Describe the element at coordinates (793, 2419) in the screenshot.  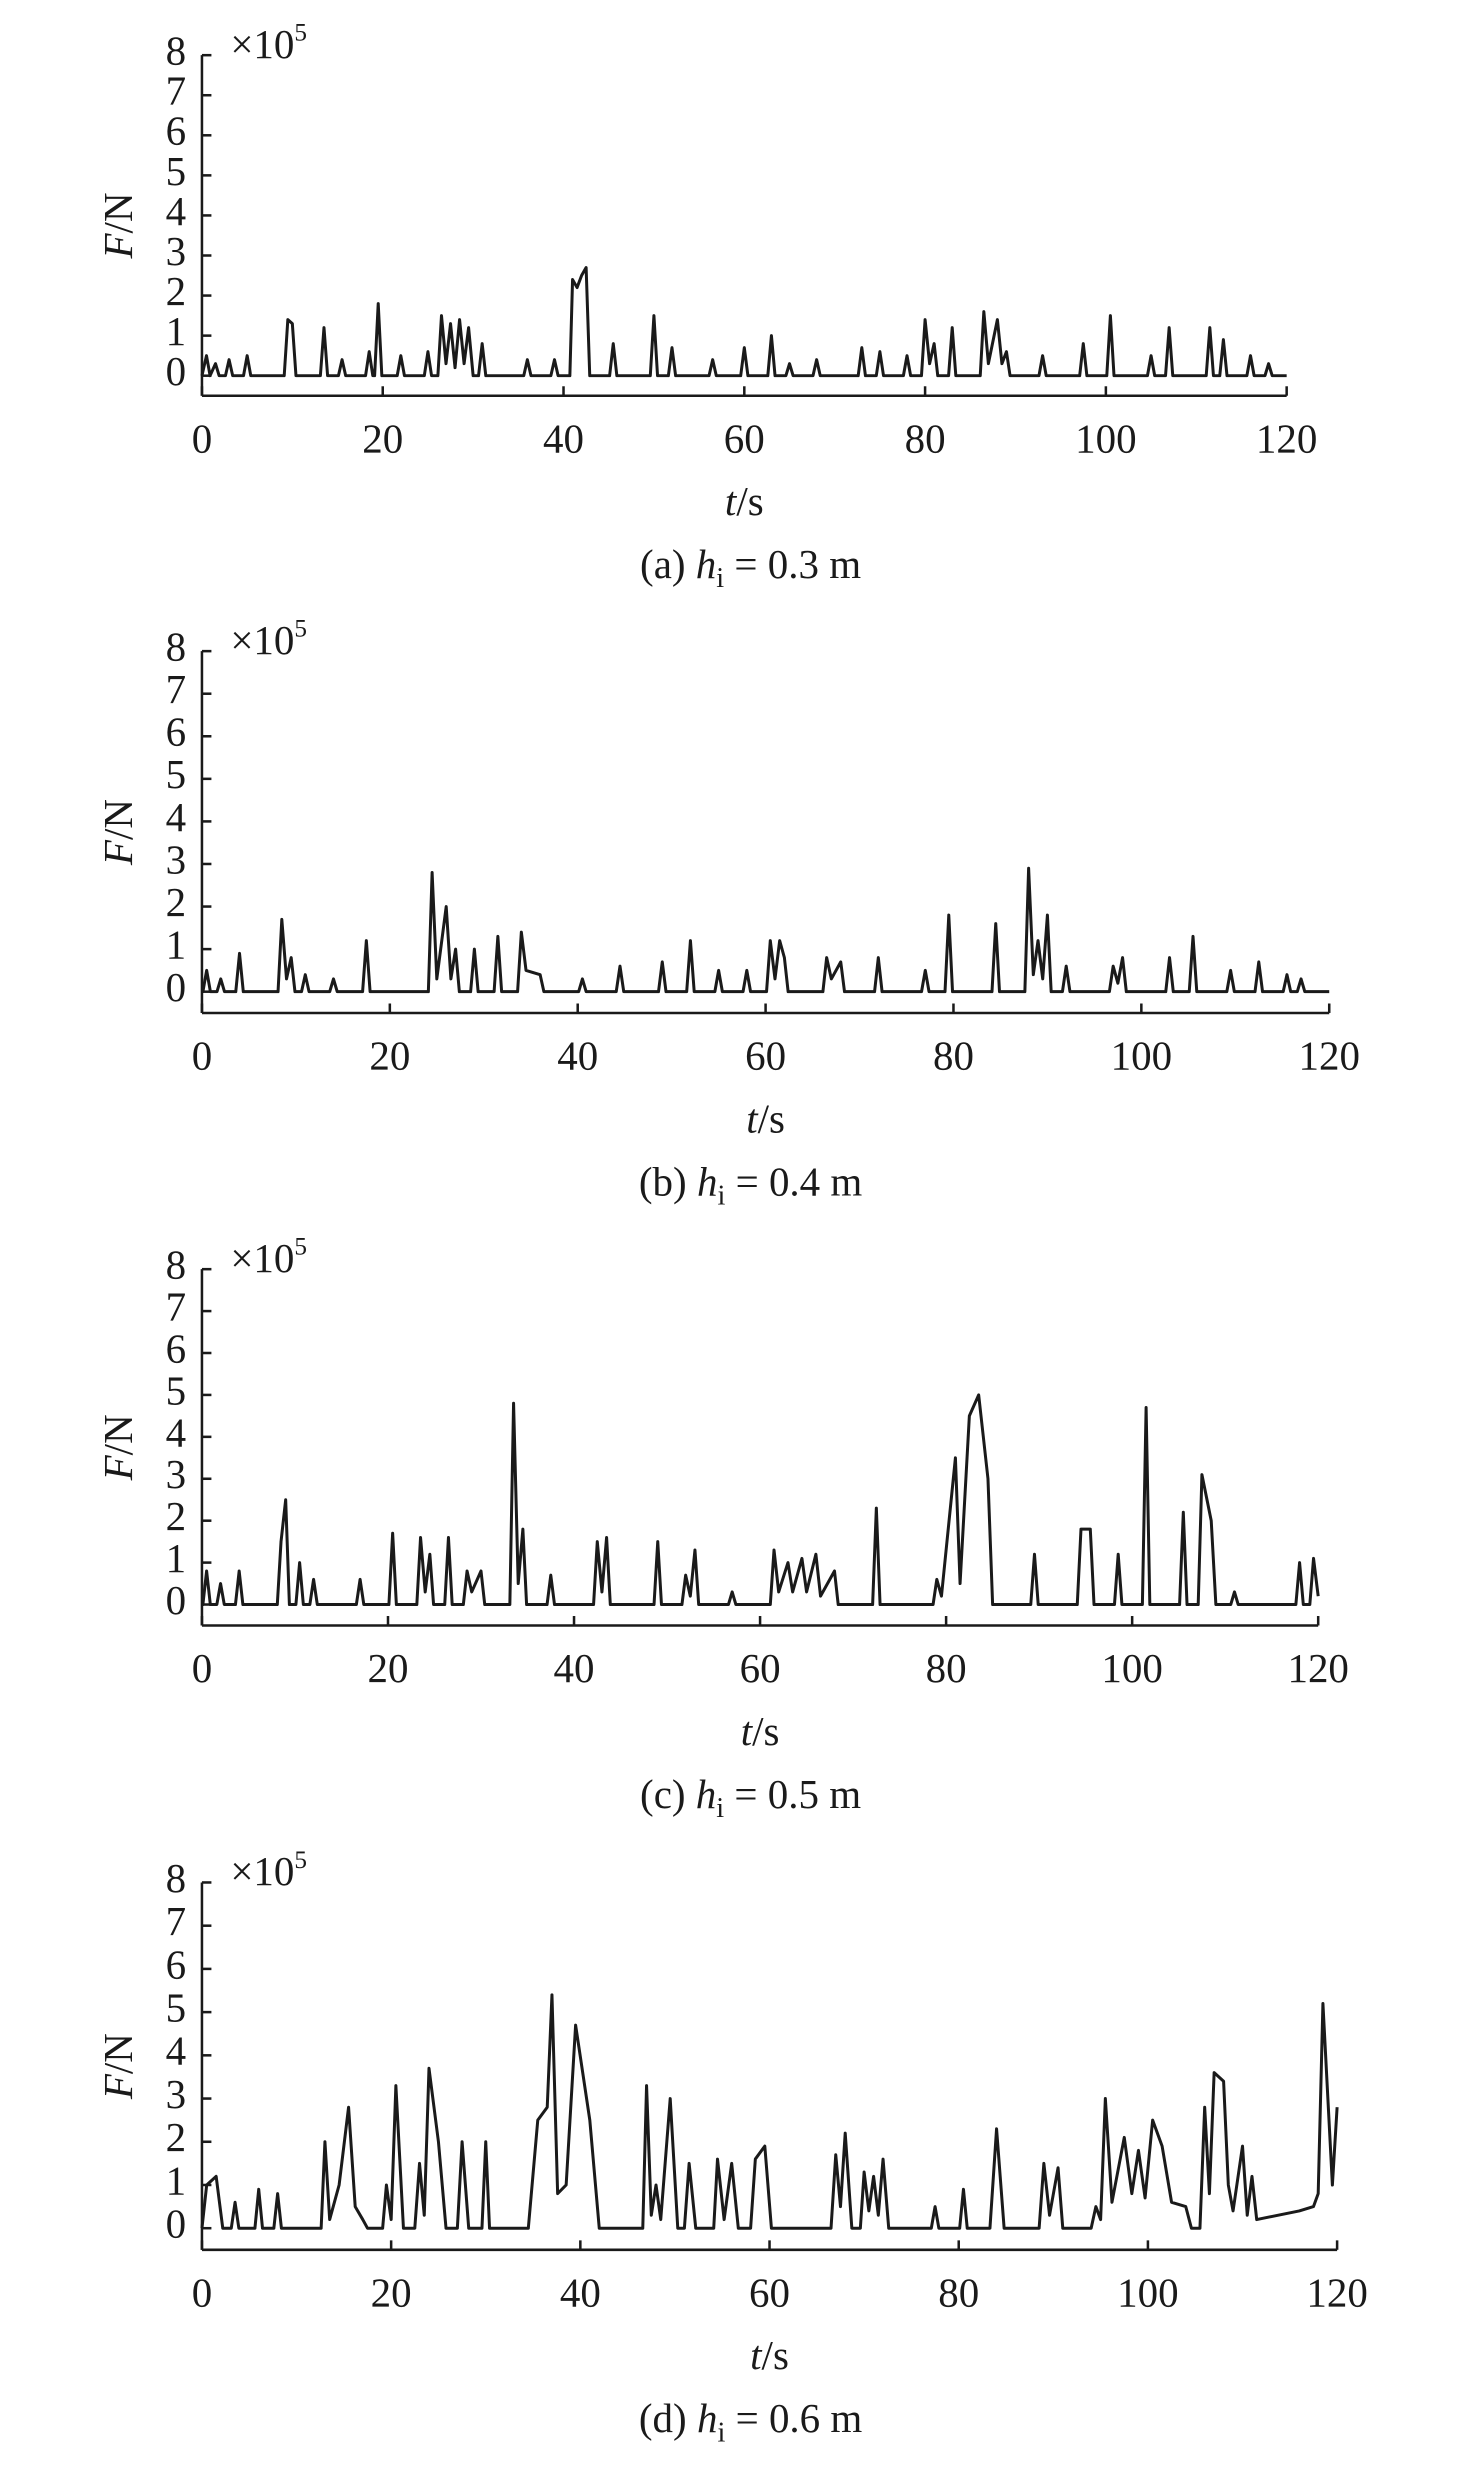
I see `caption-value: = 0.6 m` at that location.